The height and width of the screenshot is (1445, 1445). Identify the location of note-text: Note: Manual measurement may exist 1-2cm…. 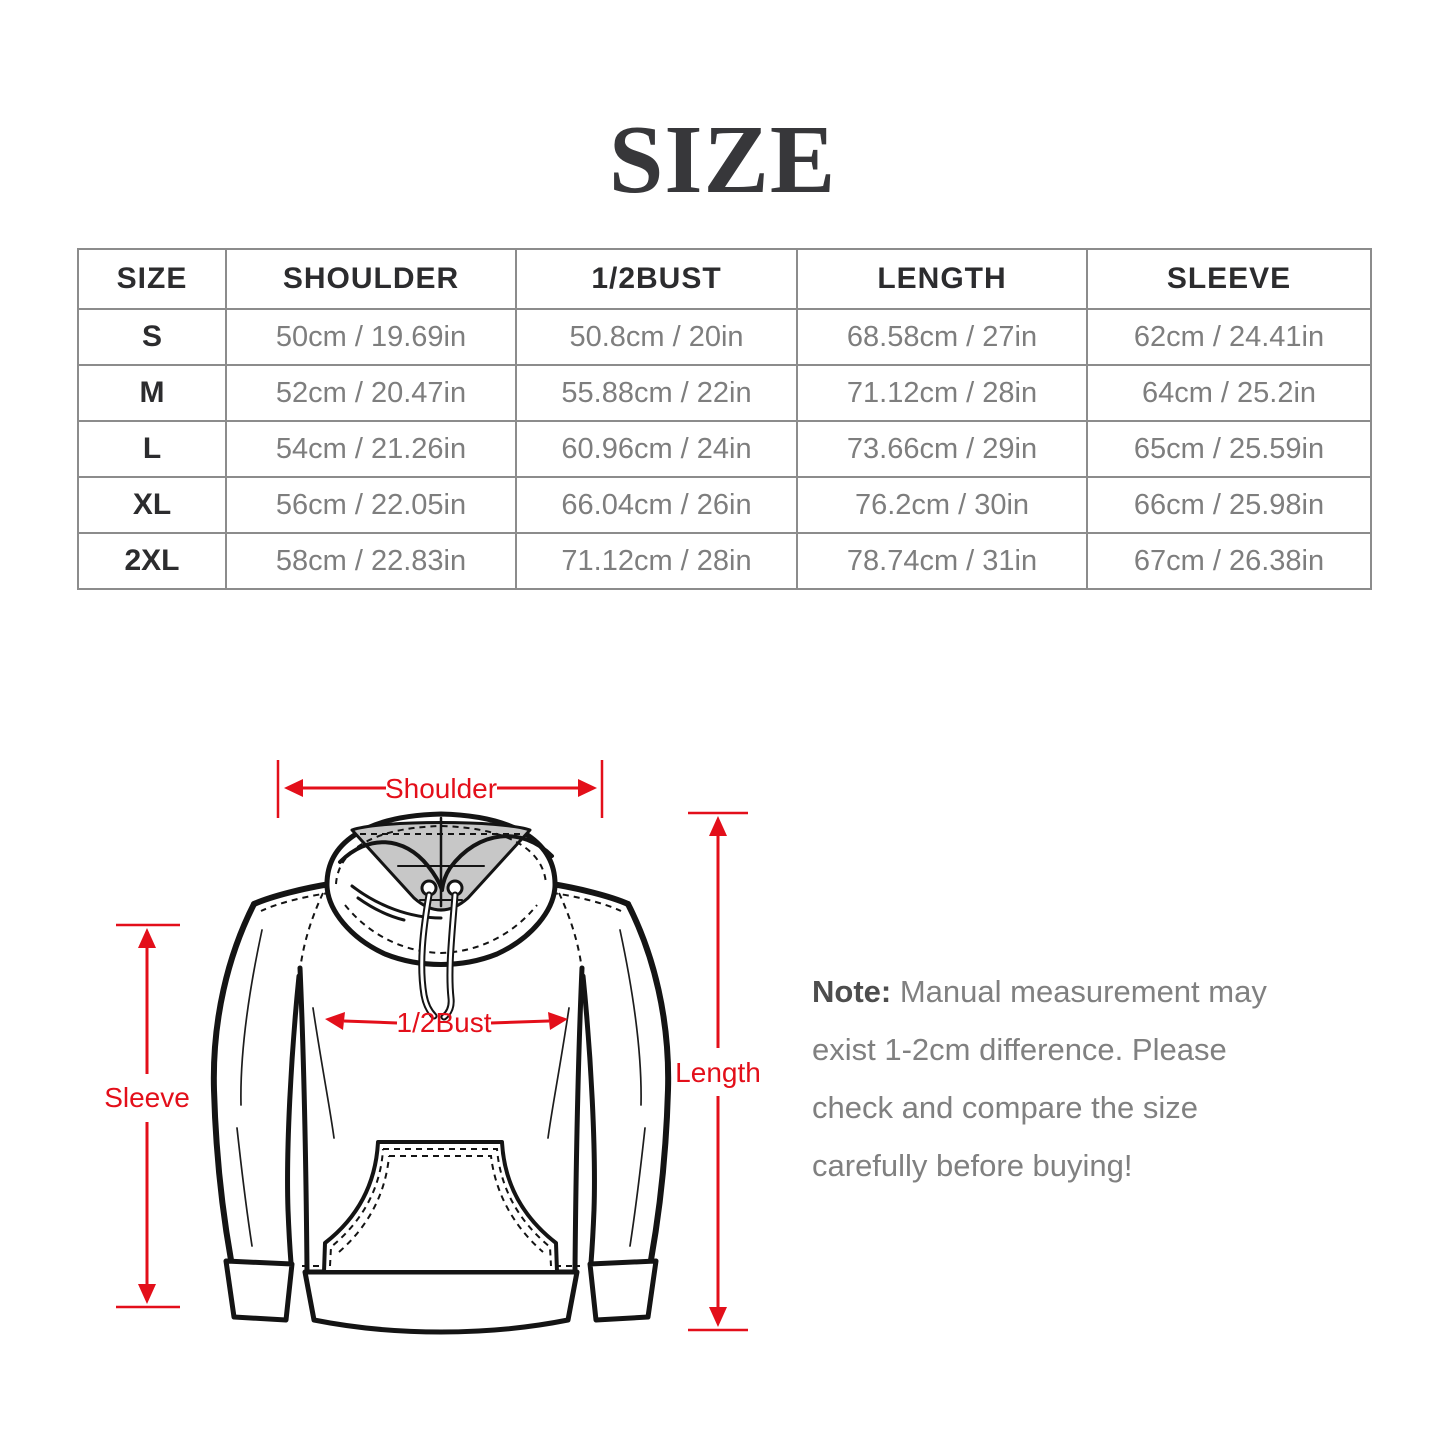
(1084, 1079).